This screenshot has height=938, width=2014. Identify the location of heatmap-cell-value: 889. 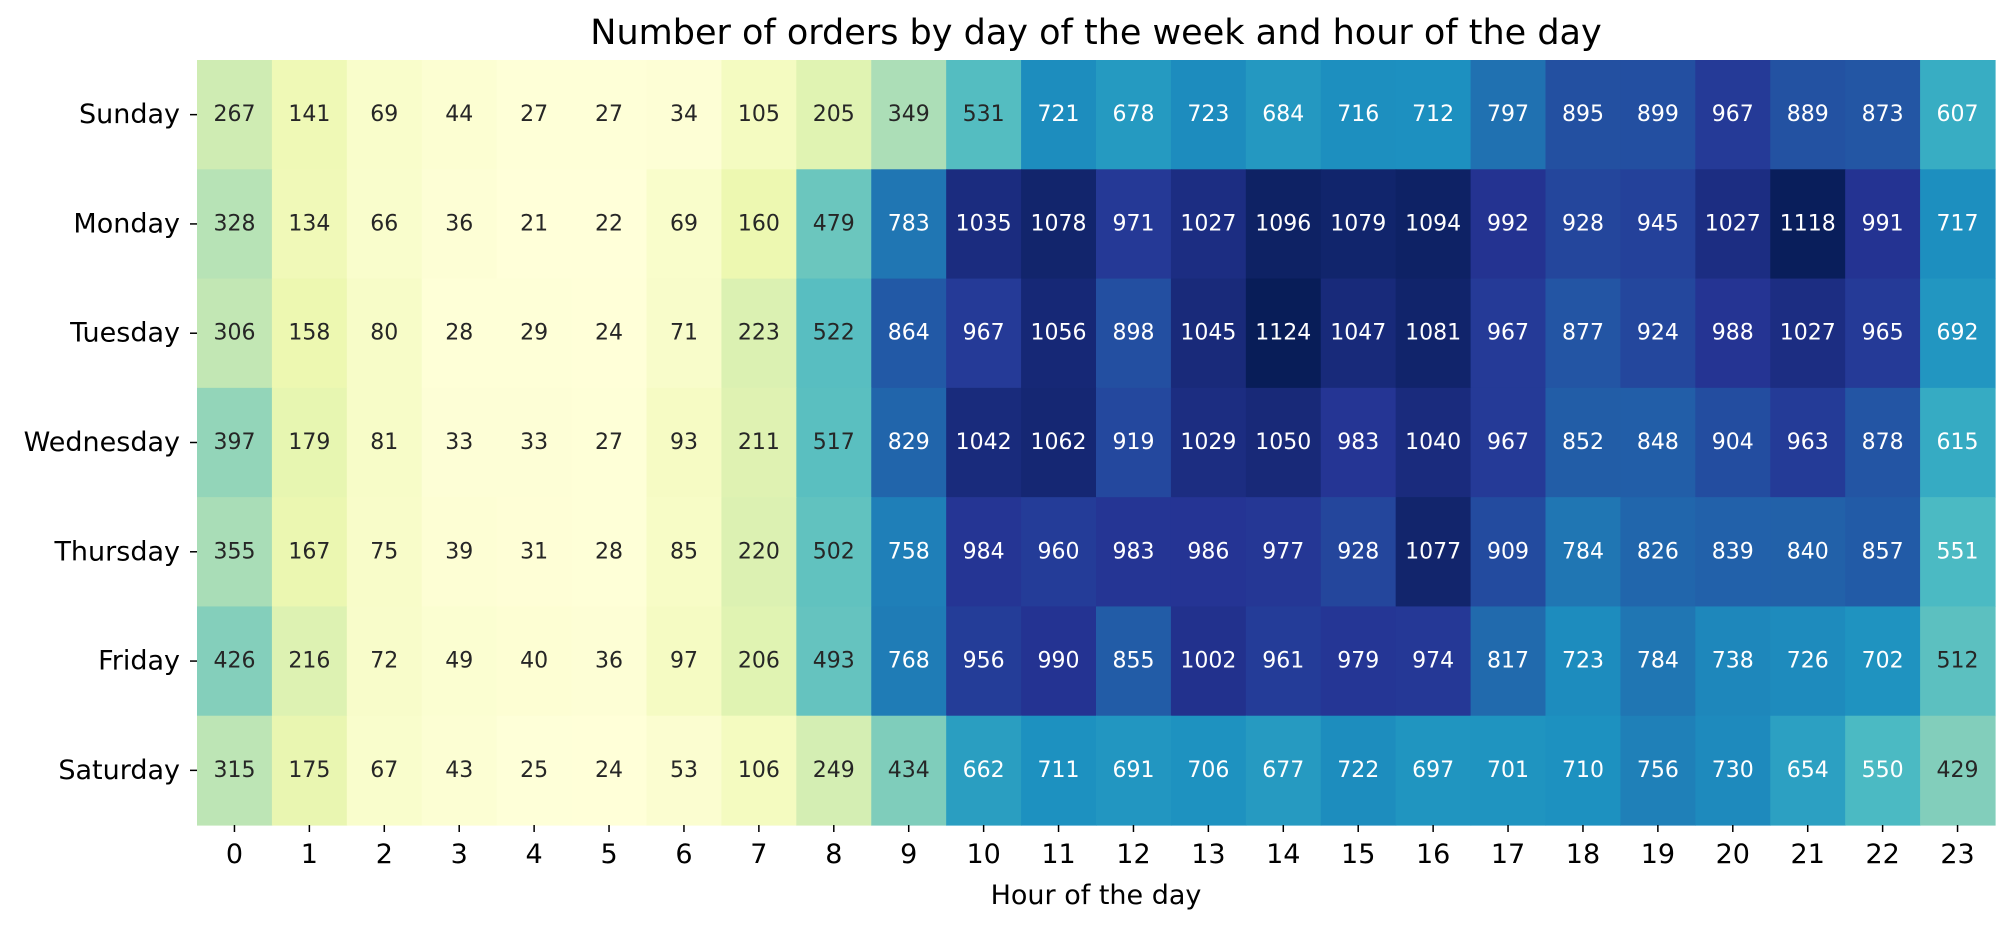
(1808, 114).